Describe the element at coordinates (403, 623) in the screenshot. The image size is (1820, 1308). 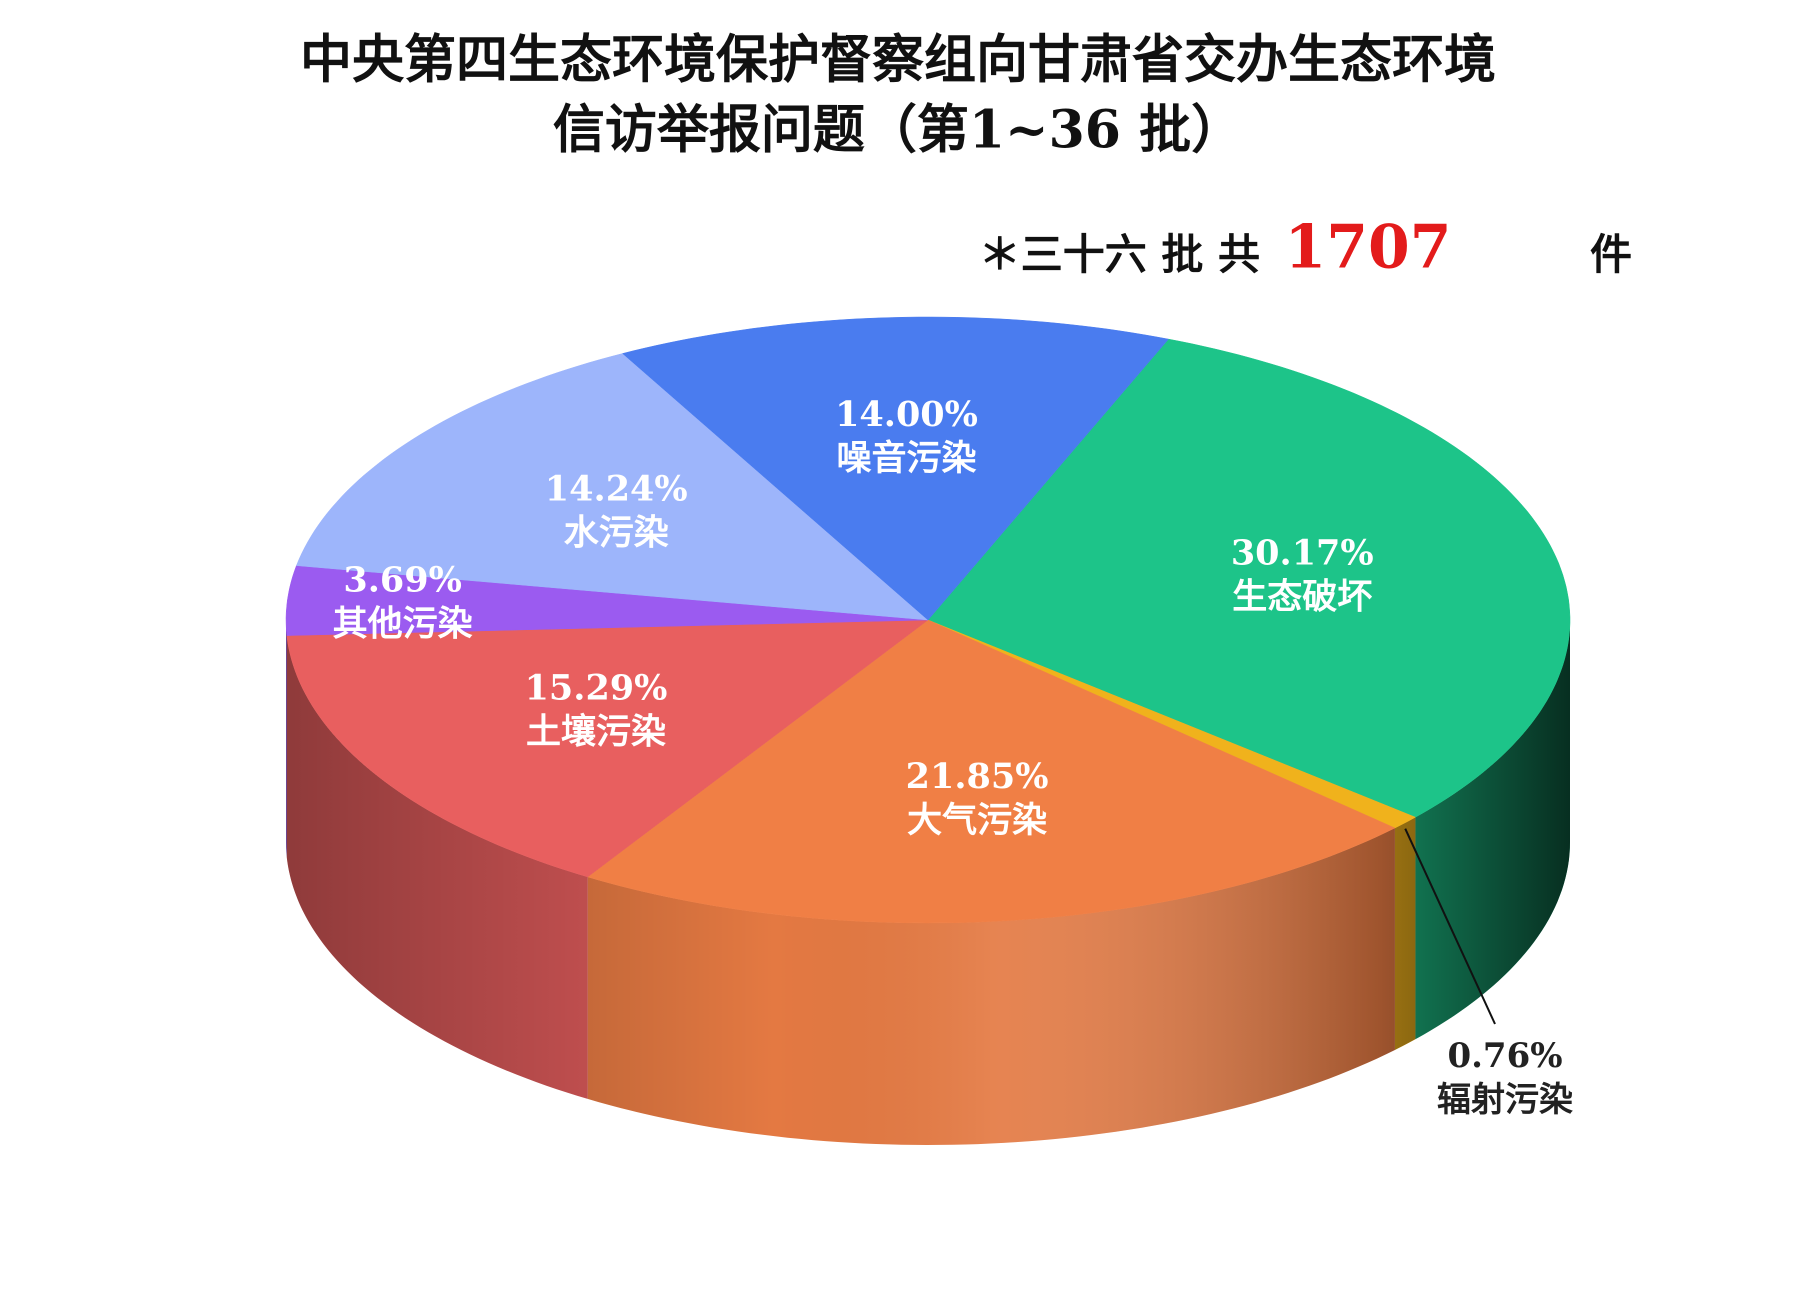
I see `category-label: 其他污染` at that location.